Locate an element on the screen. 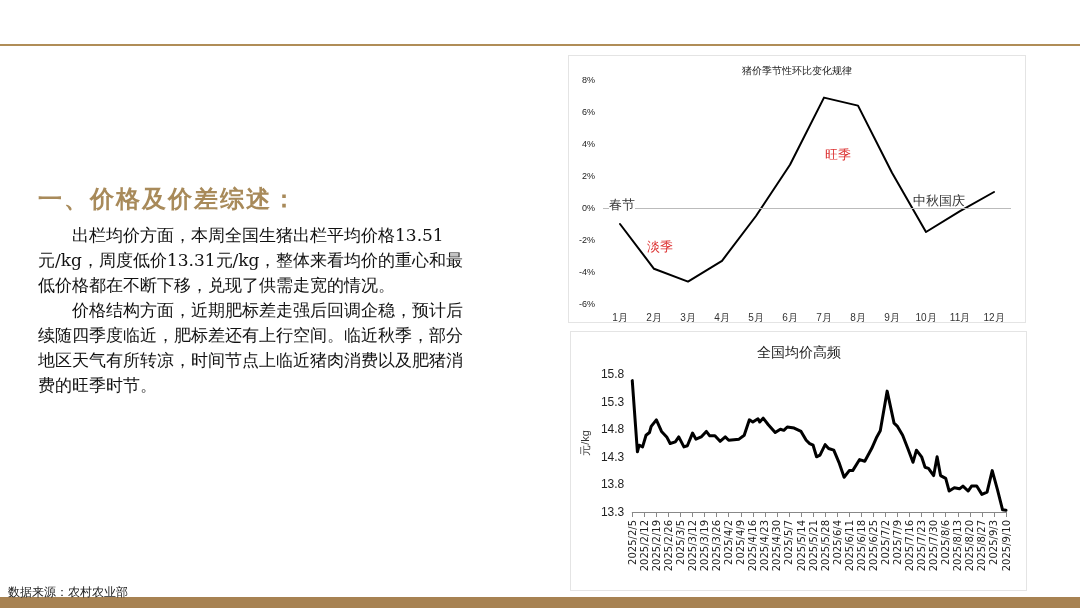 The height and width of the screenshot is (608, 1080). x-tick-label: 8月 is located at coordinates (858, 317).